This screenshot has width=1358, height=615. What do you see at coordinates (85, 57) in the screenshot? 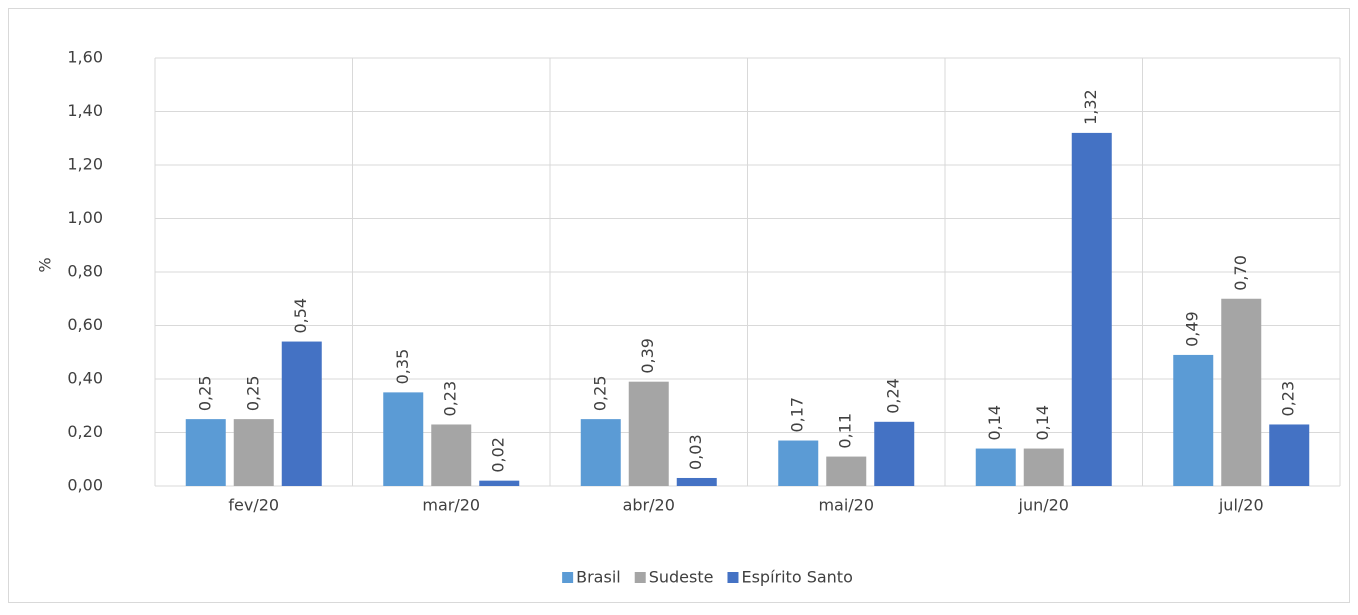
I see `y-tick-label: 1,60` at bounding box center [85, 57].